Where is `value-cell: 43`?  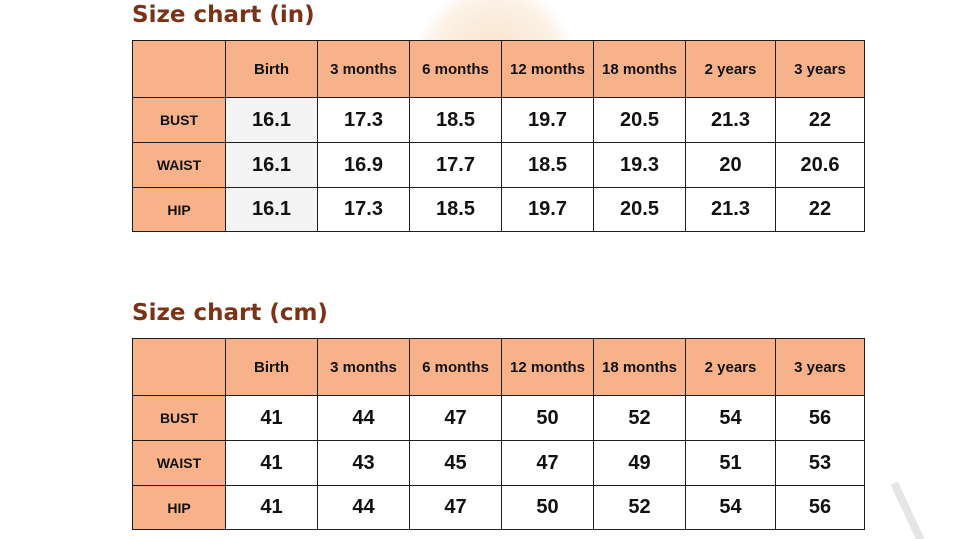
value-cell: 43 is located at coordinates (363, 463).